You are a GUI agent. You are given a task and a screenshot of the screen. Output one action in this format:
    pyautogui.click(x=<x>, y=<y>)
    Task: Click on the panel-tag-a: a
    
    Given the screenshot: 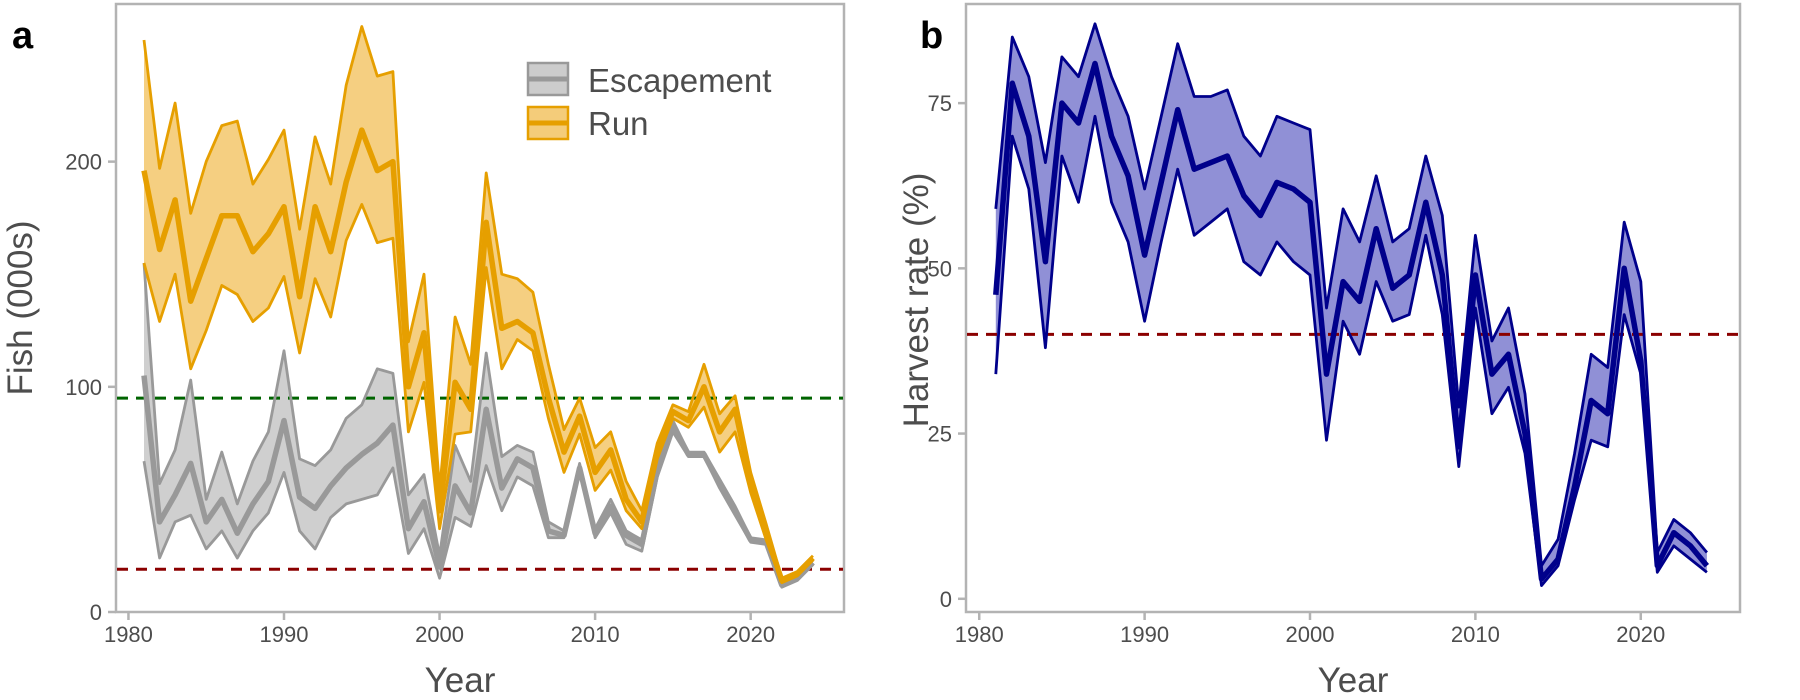 What is the action you would take?
    pyautogui.click(x=23, y=36)
    